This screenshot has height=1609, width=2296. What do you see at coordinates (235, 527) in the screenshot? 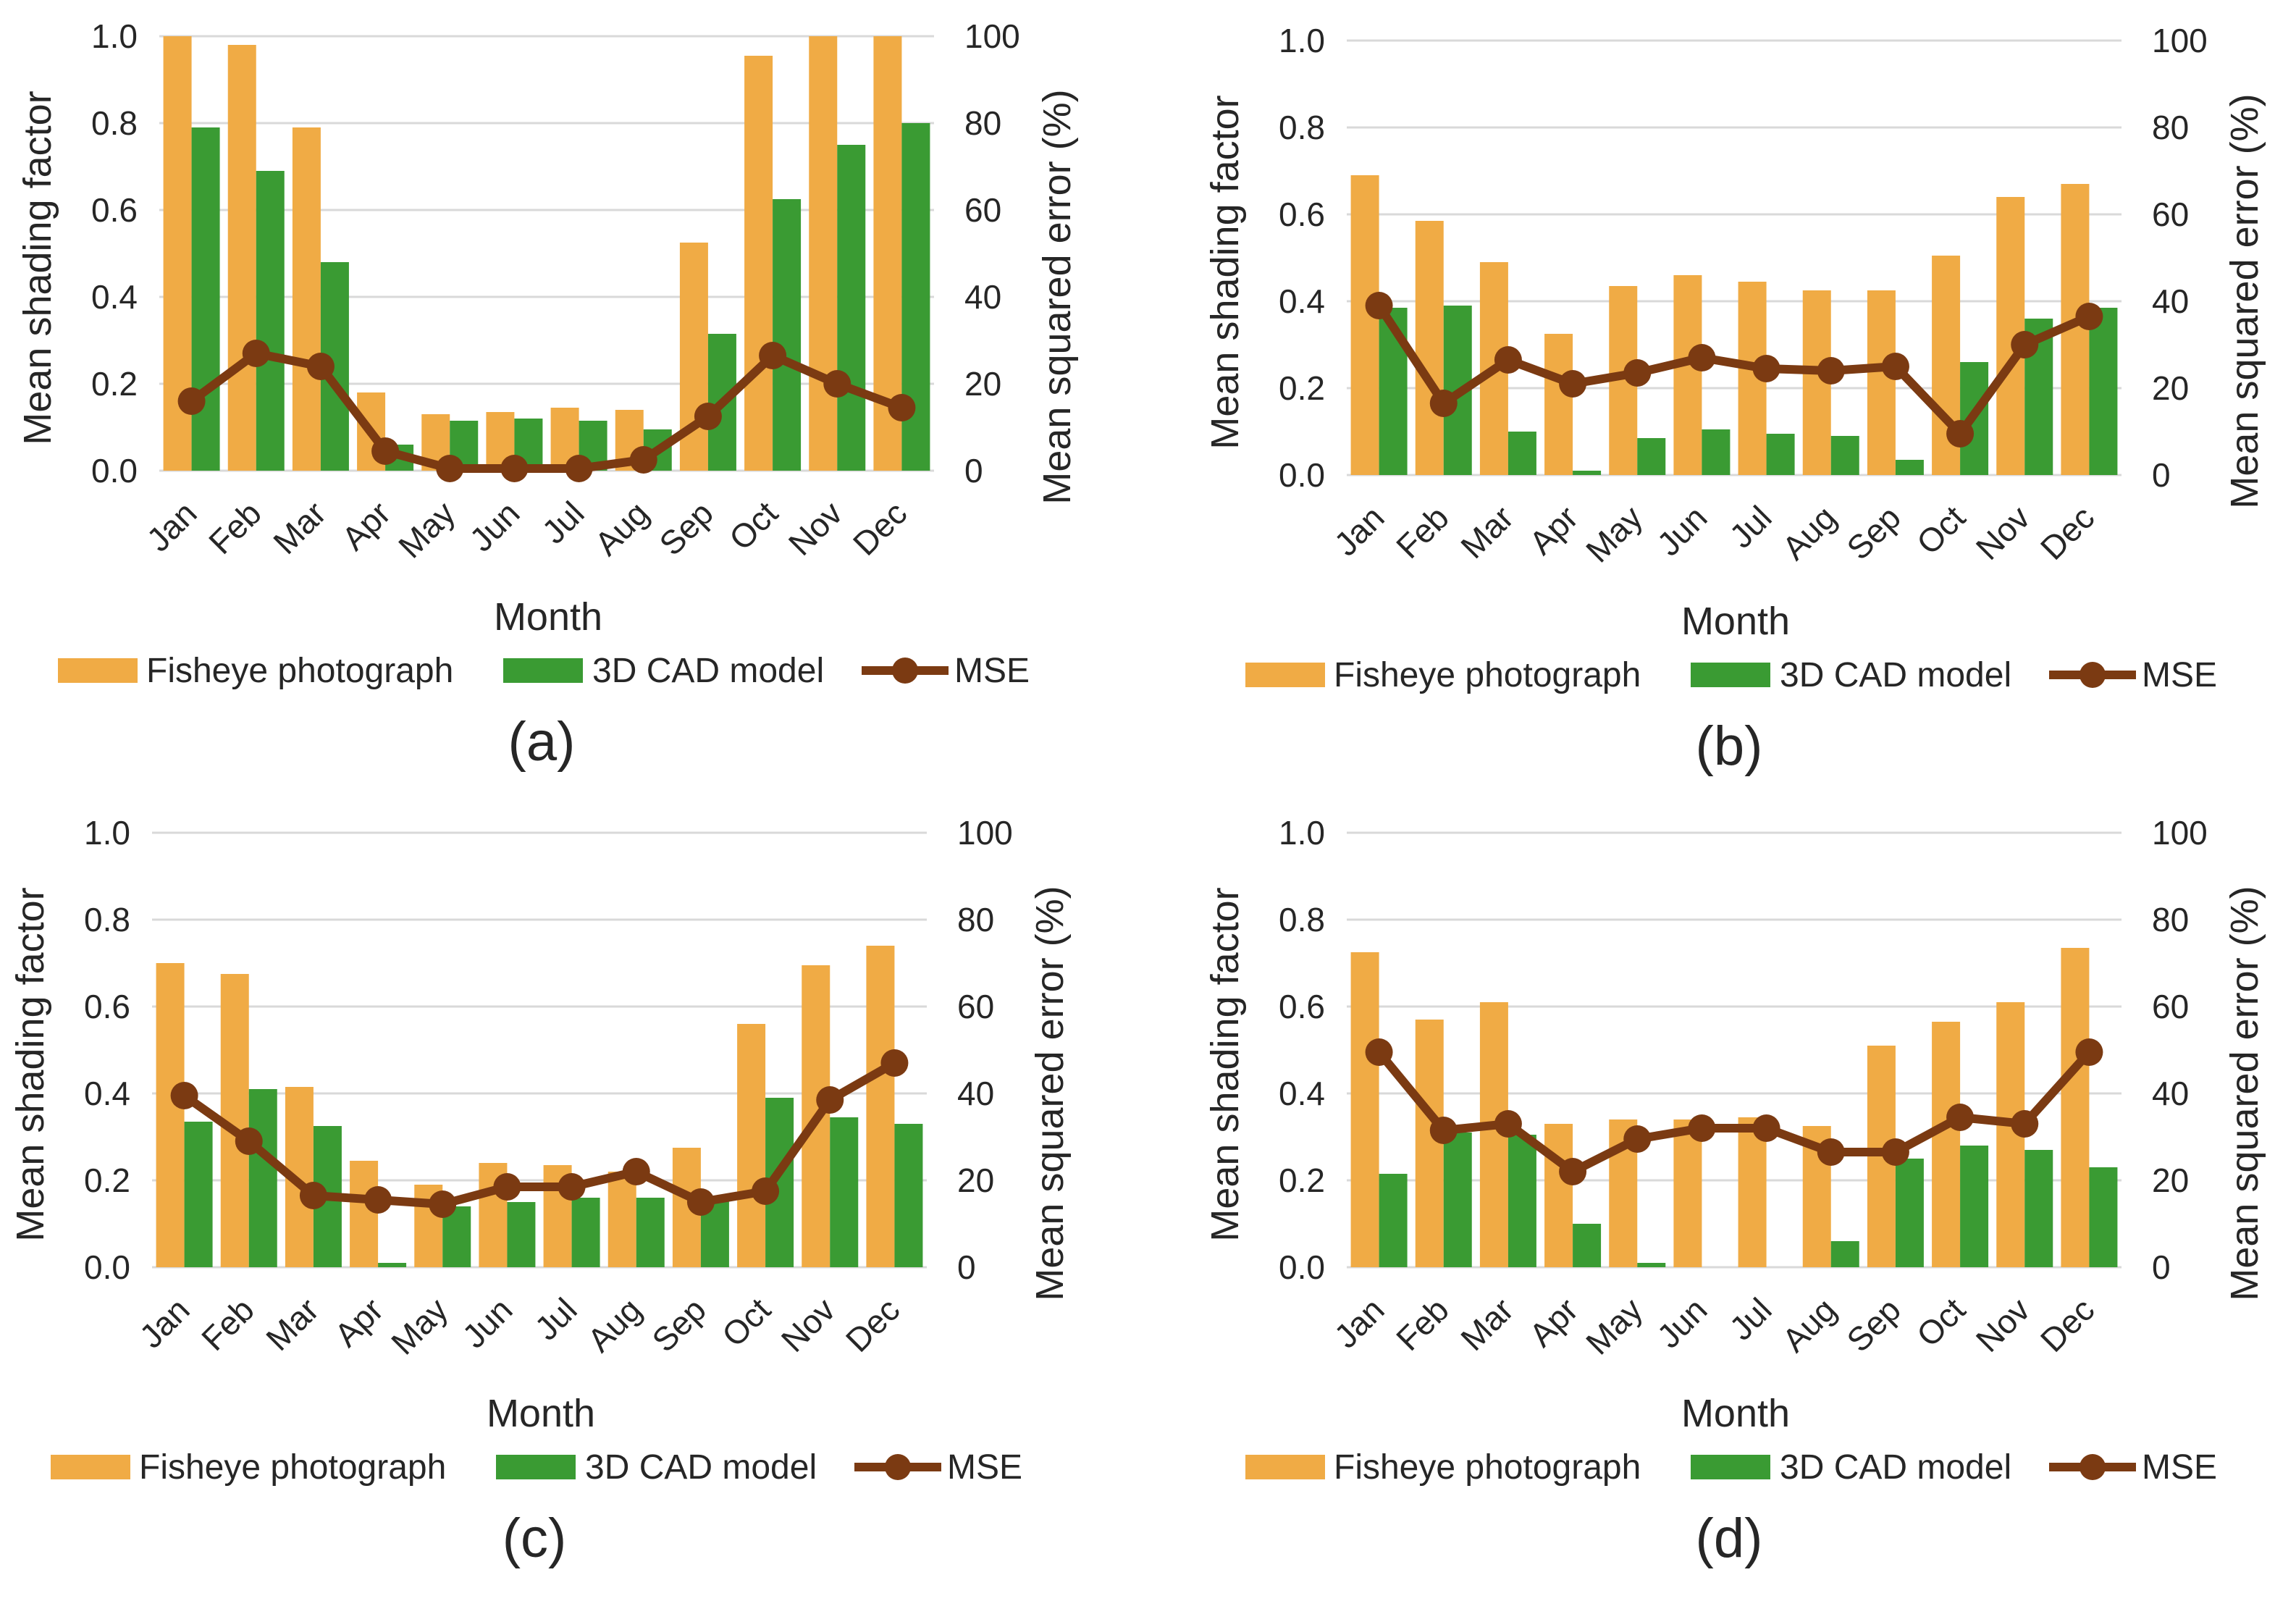
I see `x-tick-label: Feb` at bounding box center [235, 527].